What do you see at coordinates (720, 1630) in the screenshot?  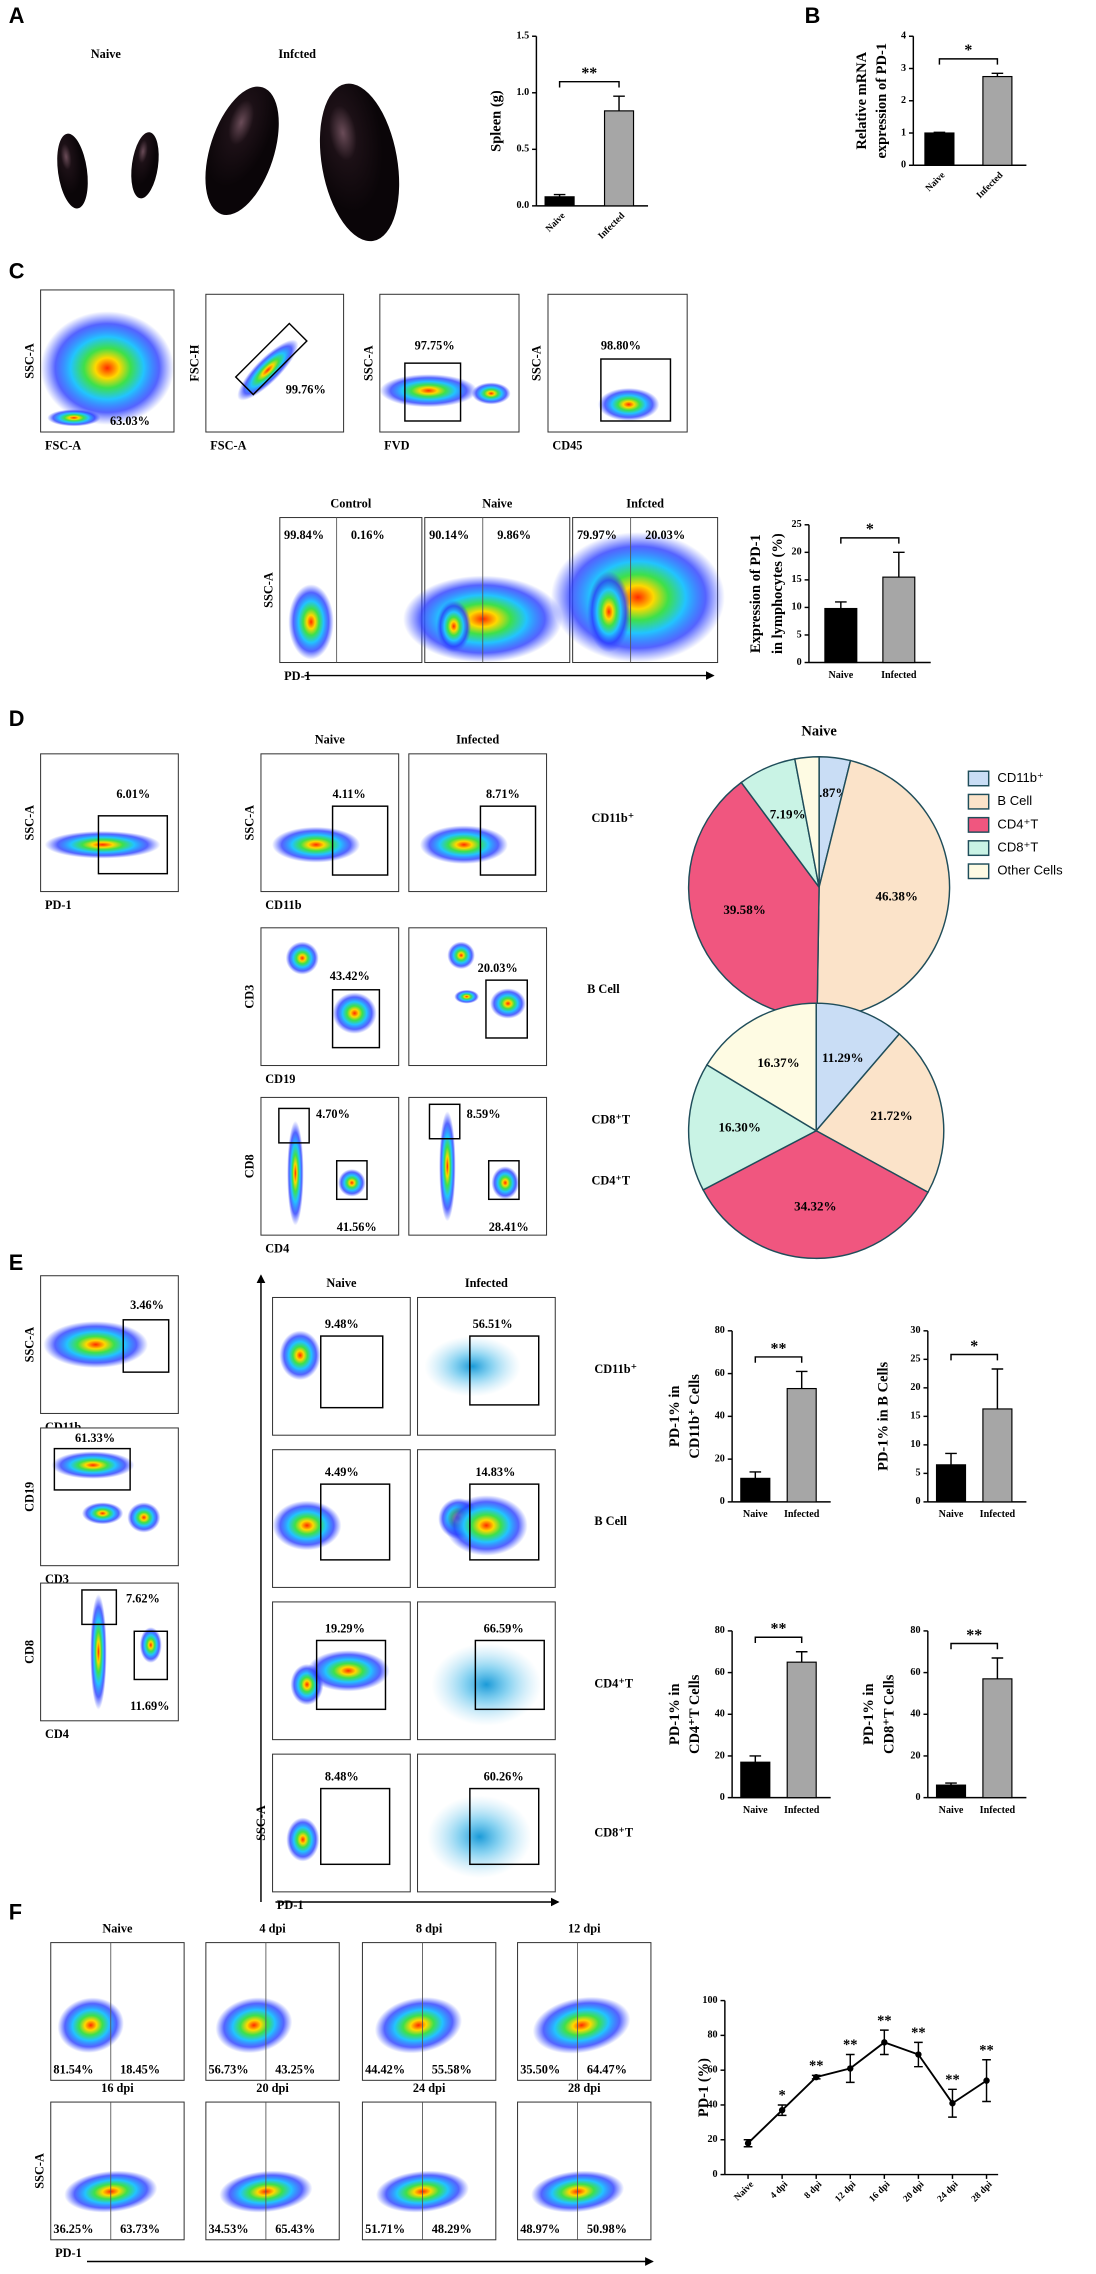 I see `y-tick-label: 80` at bounding box center [720, 1630].